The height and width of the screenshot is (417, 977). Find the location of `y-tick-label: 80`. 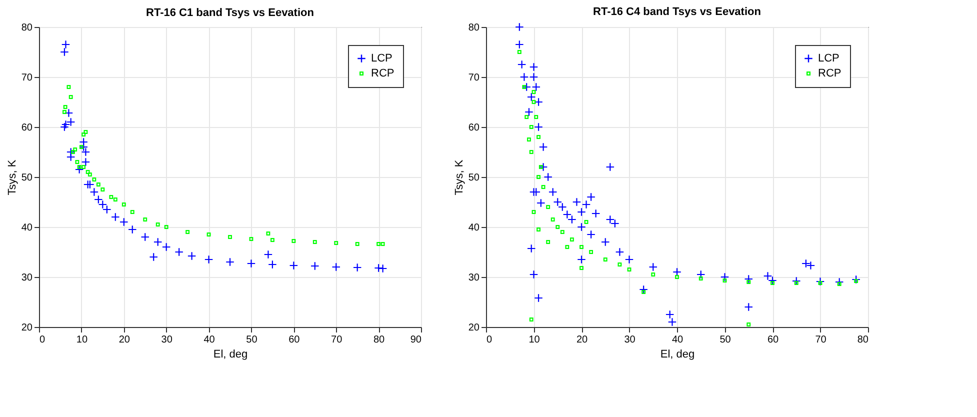

y-tick-label: 80 is located at coordinates (474, 28).